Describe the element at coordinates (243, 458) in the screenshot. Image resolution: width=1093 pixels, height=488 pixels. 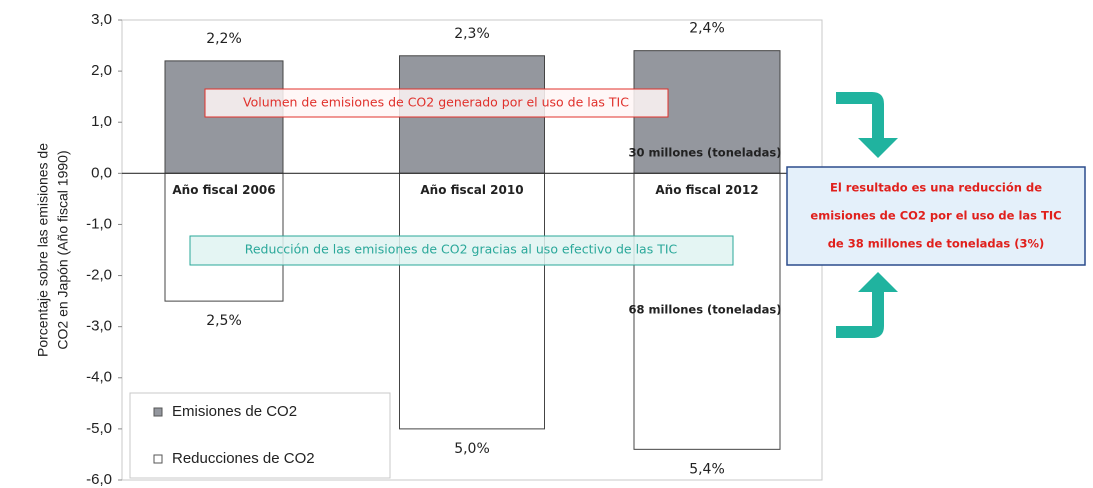
I see `legend-label: Reducciones de CO2` at that location.